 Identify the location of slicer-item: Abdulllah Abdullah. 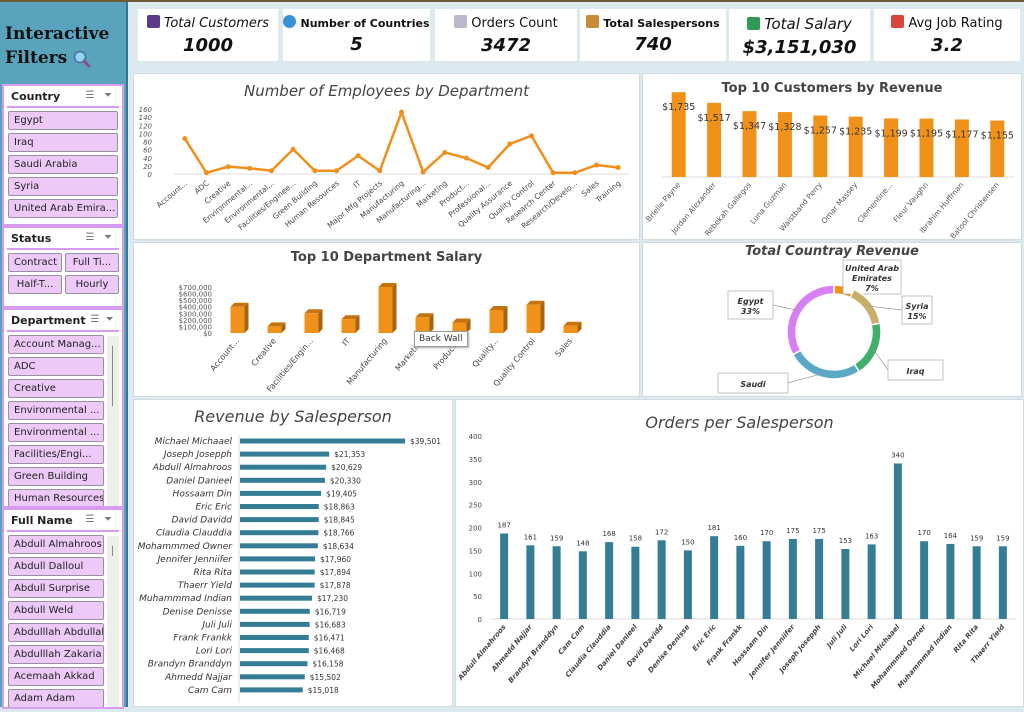
(56, 632).